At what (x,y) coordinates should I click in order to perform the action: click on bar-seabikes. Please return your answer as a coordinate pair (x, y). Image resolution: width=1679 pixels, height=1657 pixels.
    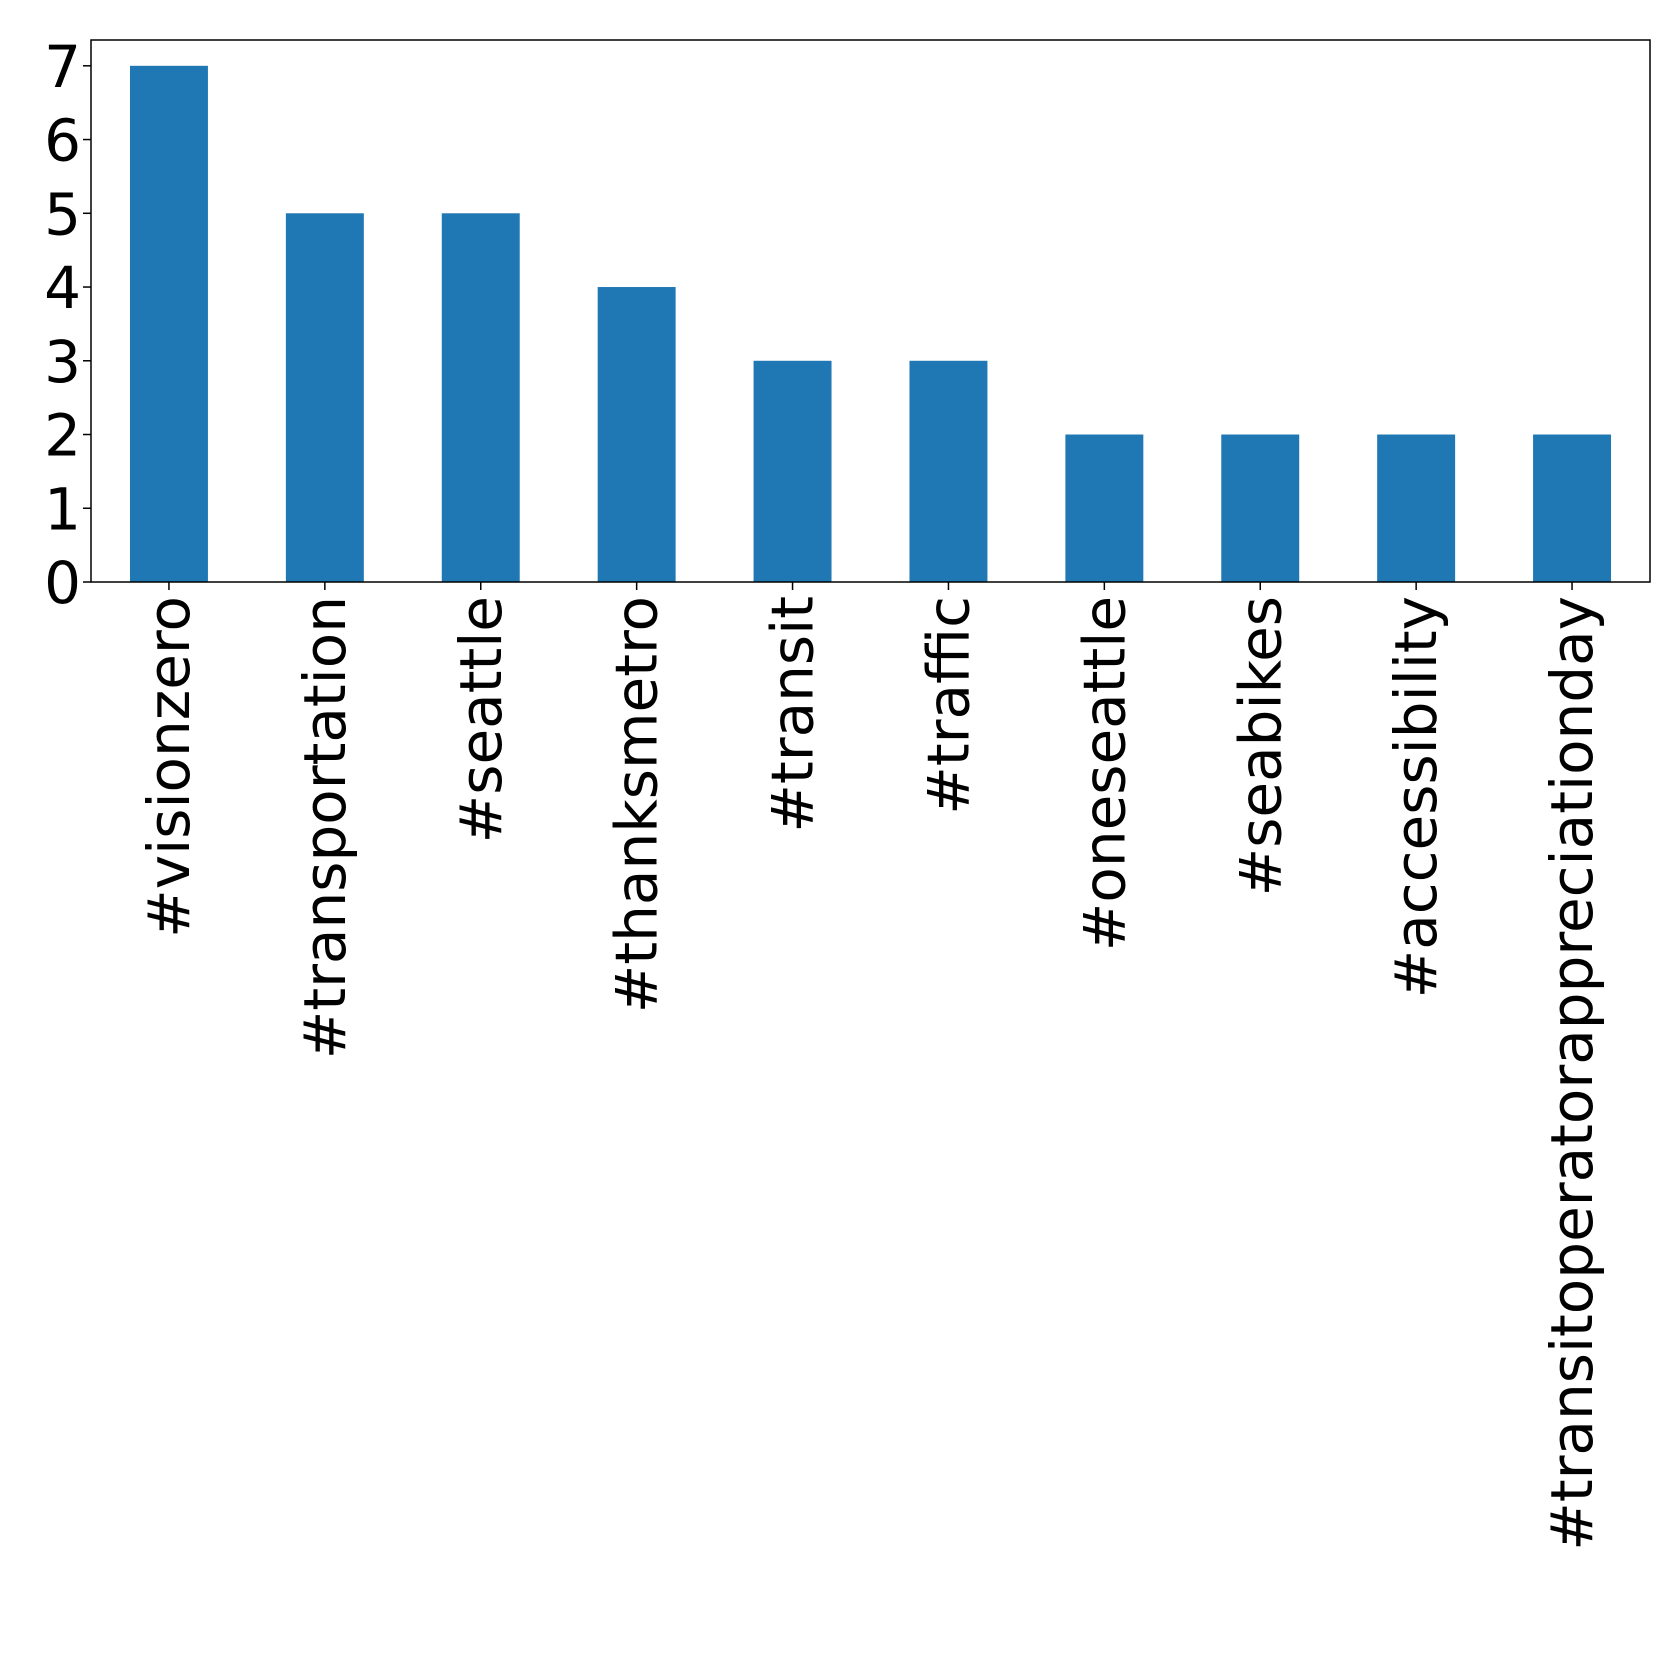
    Looking at the image, I should click on (1260, 508).